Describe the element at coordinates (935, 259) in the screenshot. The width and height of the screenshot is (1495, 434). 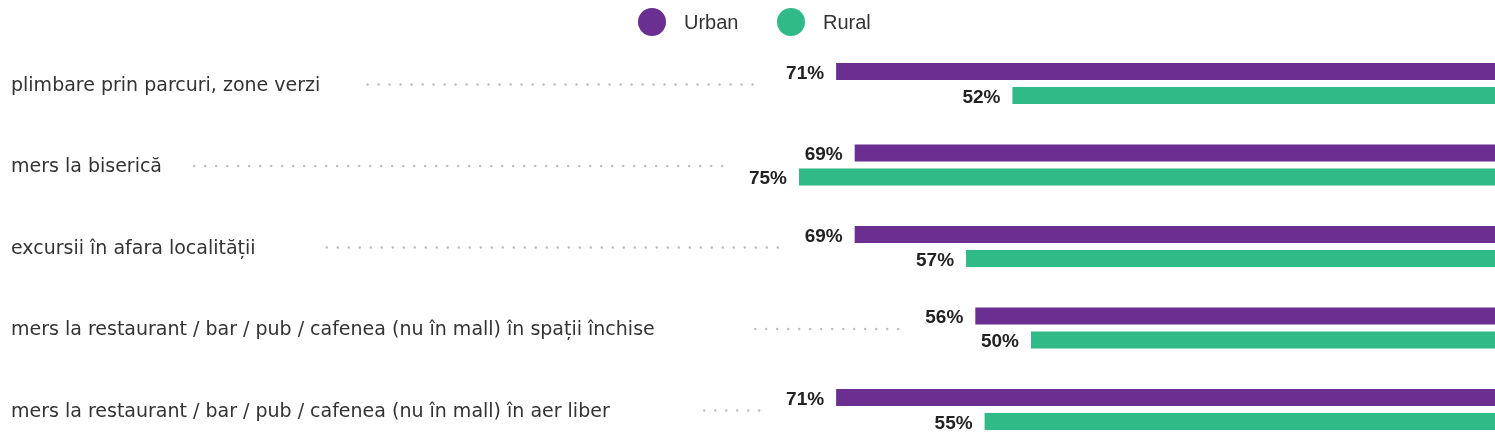
I see `data-label: 57%` at that location.